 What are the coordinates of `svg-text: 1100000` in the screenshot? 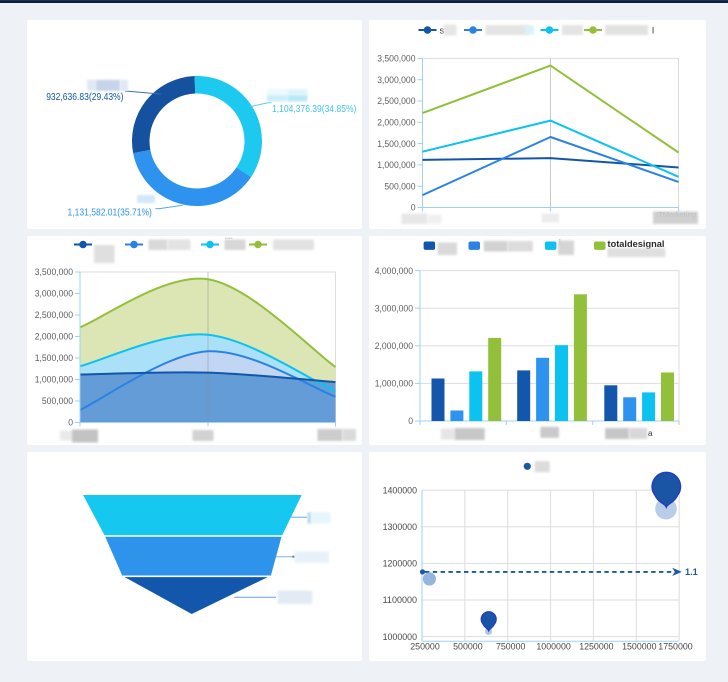 It's located at (400, 600).